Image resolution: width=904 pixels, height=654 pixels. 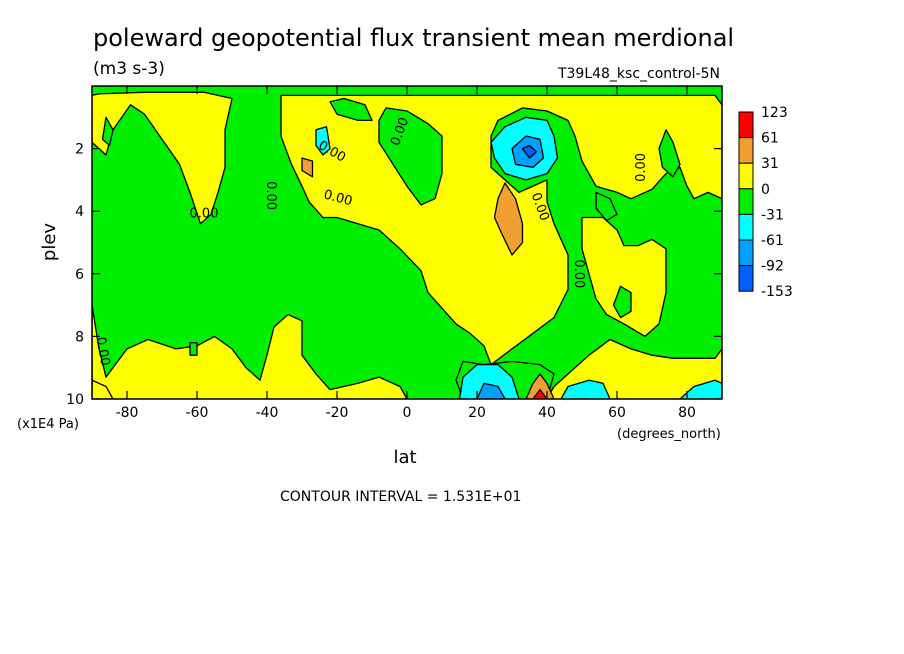 I want to click on x-tick-label: 40, so click(x=547, y=413).